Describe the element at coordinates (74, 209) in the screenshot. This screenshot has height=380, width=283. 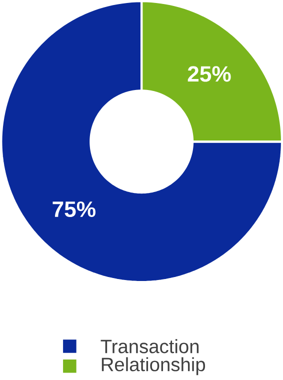
I see `data-label: 75%` at that location.